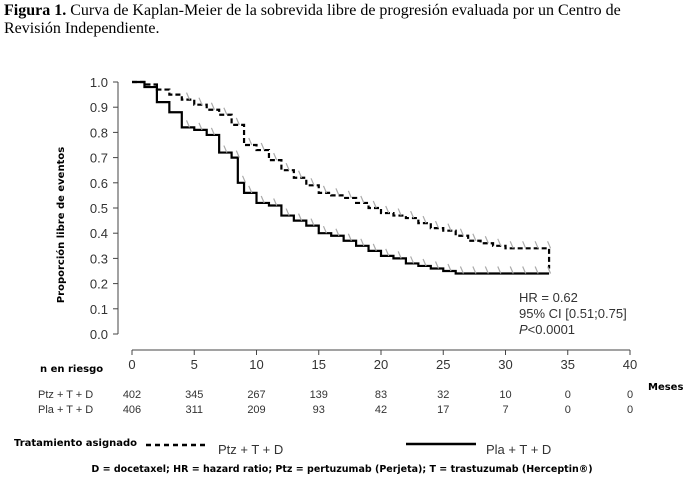  I want to click on risk-cell: 10, so click(505, 395).